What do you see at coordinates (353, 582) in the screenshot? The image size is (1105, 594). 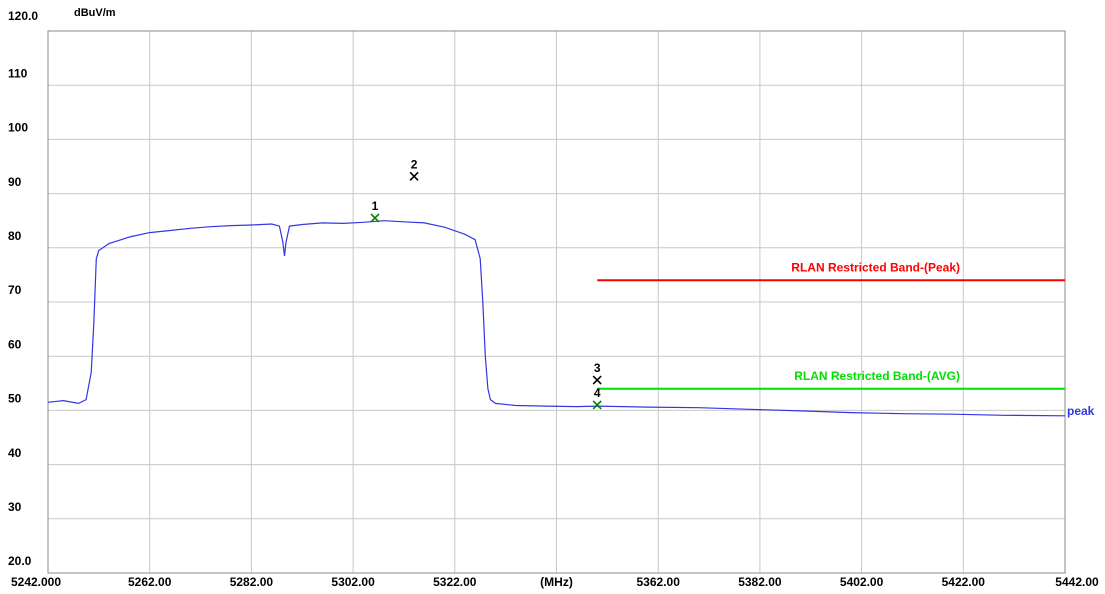 I see `x-tick-label: 5302.00` at bounding box center [353, 582].